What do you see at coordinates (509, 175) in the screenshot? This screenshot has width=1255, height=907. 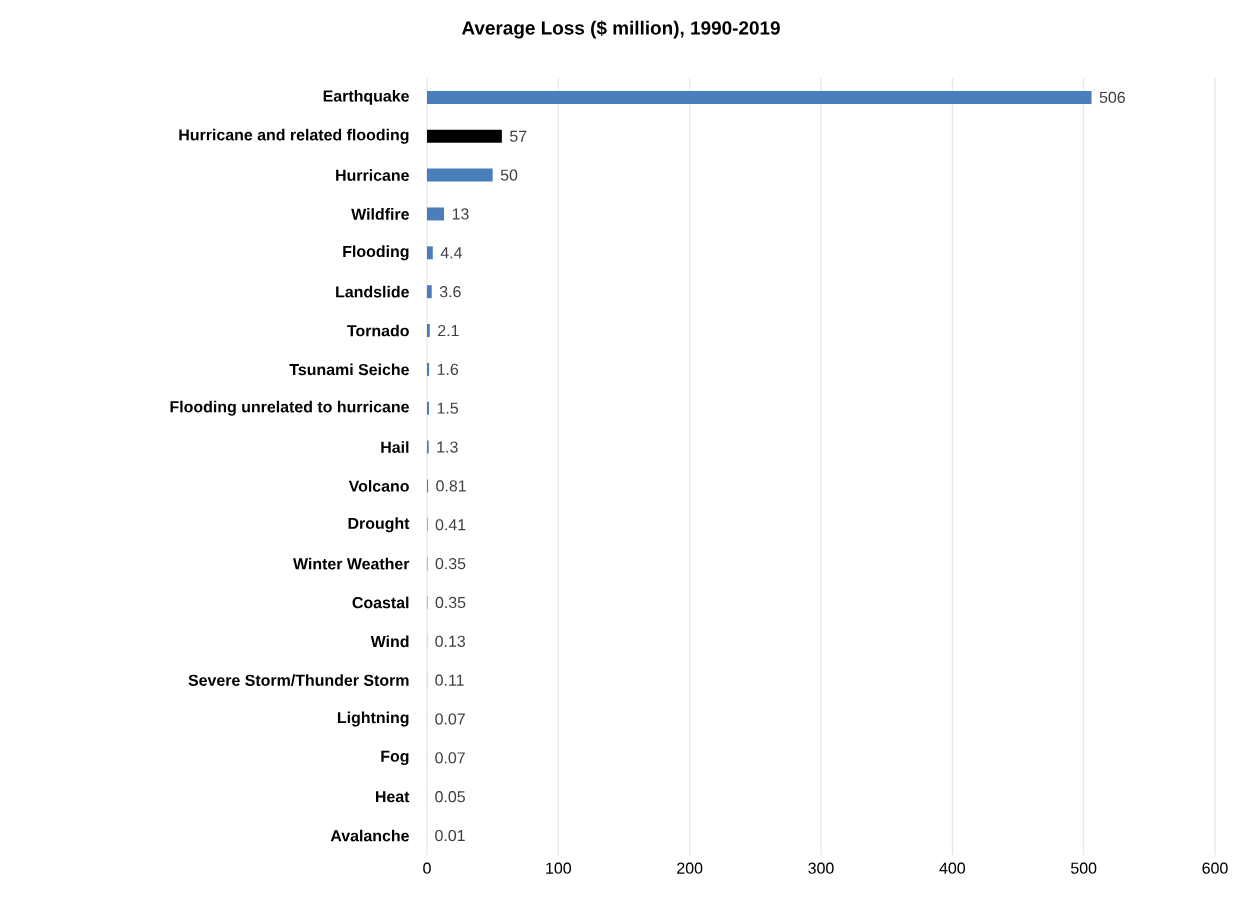 I see `data-label: 50` at bounding box center [509, 175].